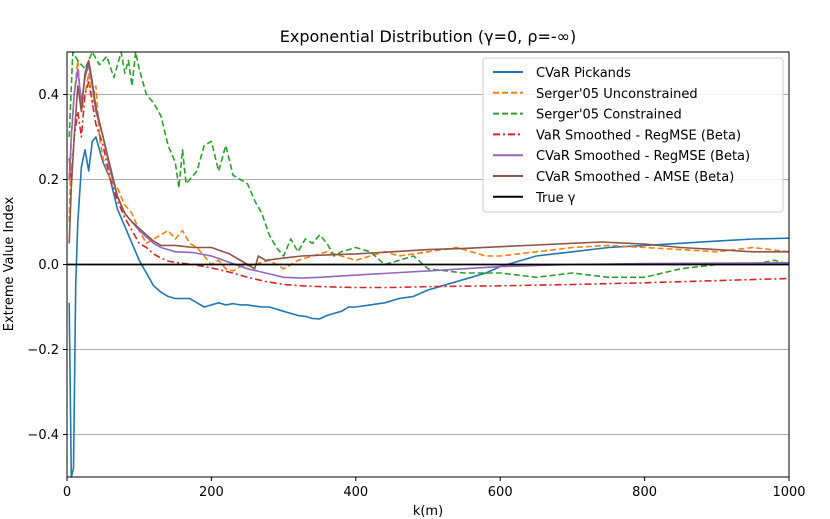  I want to click on y-tick-label: −0.2, so click(43, 350).